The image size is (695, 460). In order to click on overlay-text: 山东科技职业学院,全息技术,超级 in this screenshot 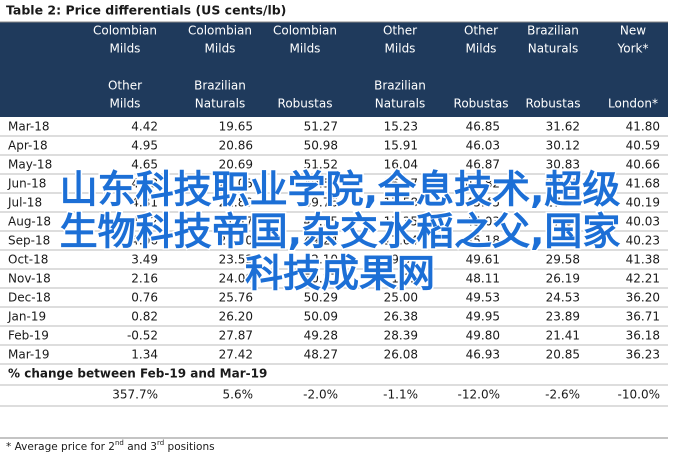, I will do `click(340, 190)`.